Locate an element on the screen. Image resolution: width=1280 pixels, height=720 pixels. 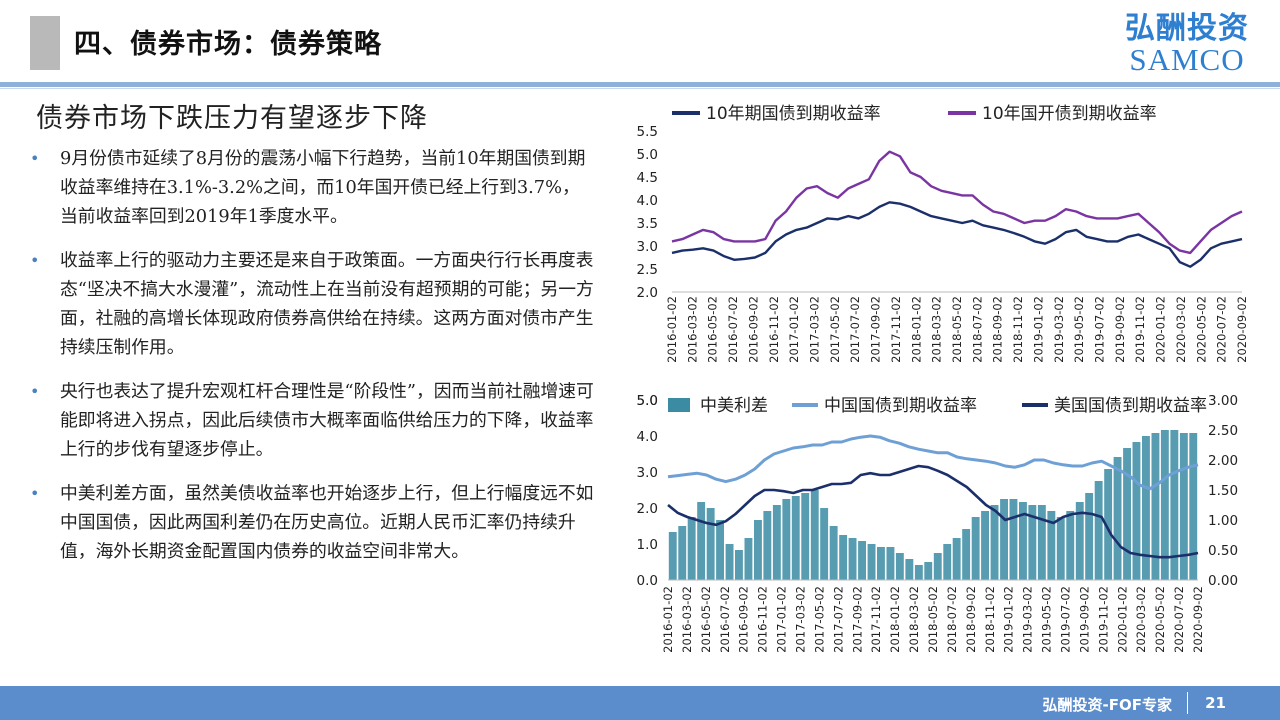
x-tick-label: 2019-07-02 is located at coordinates (1066, 619).